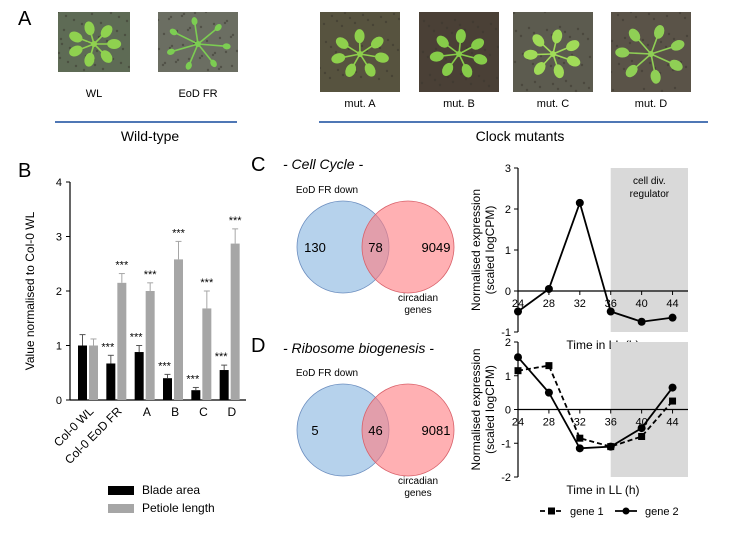 The image size is (732, 535). I want to click on wild-type-group-label: Wild-type, so click(150, 136).